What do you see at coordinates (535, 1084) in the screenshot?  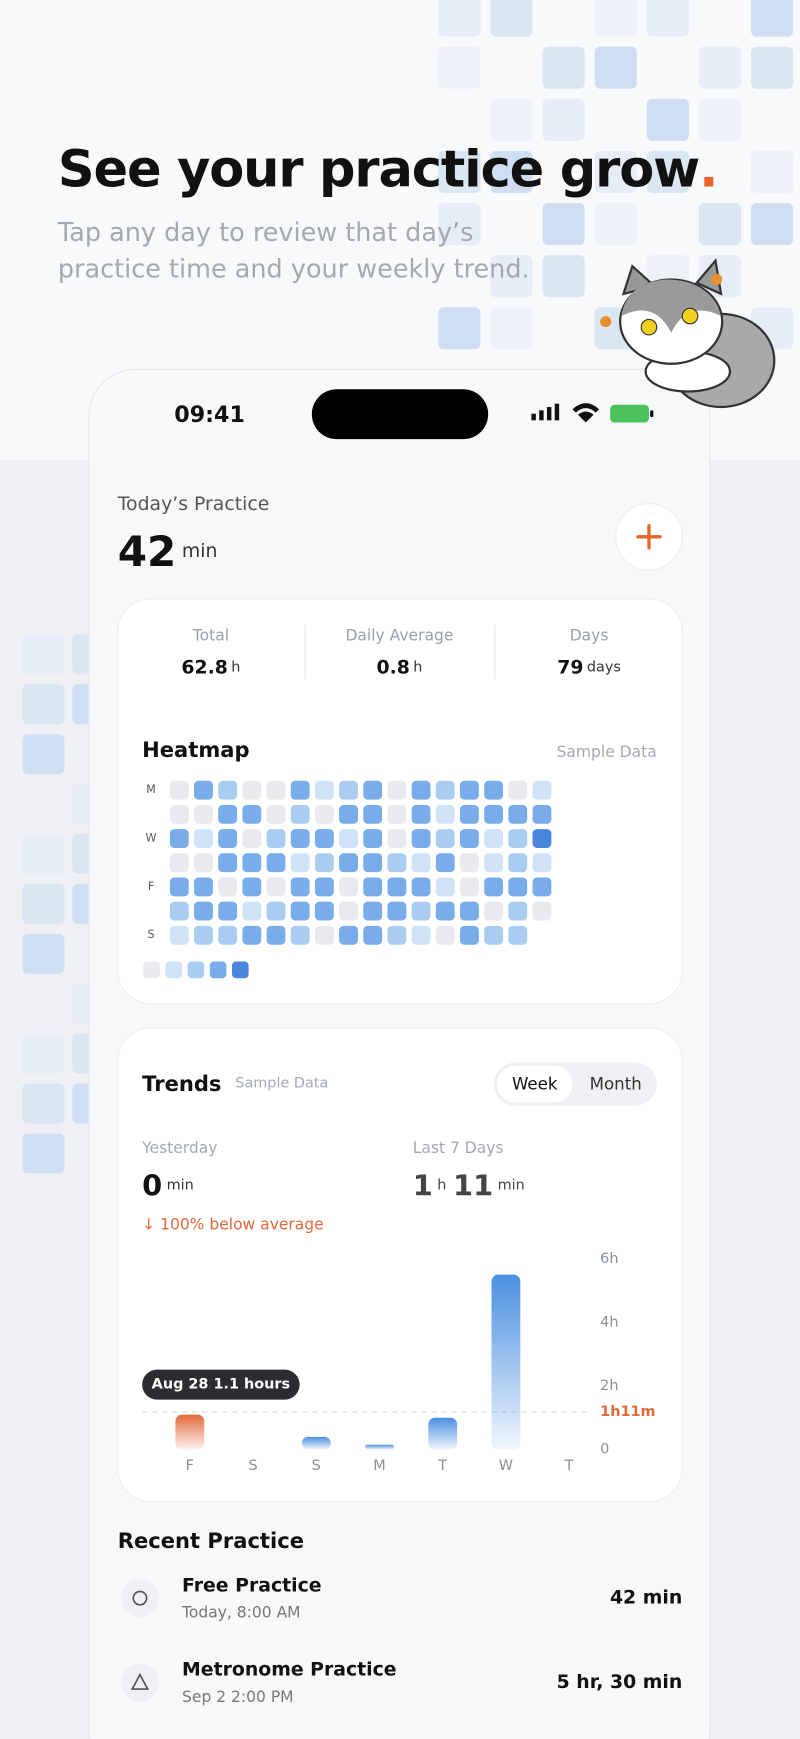 I see `tab-week: Week` at bounding box center [535, 1084].